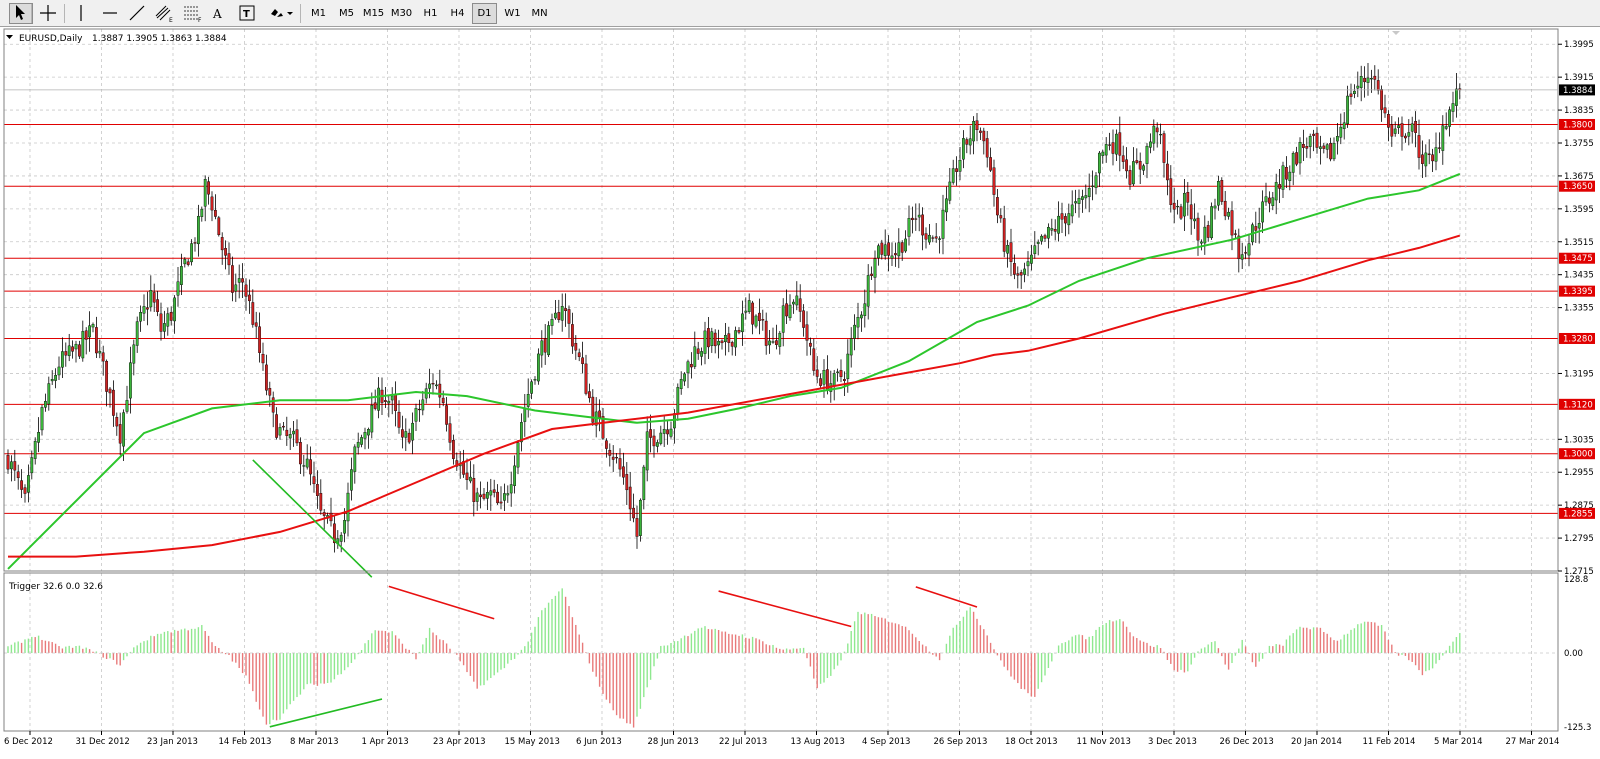  Describe the element at coordinates (1578, 259) in the screenshot. I see `level-price-label: 1.3475` at that location.